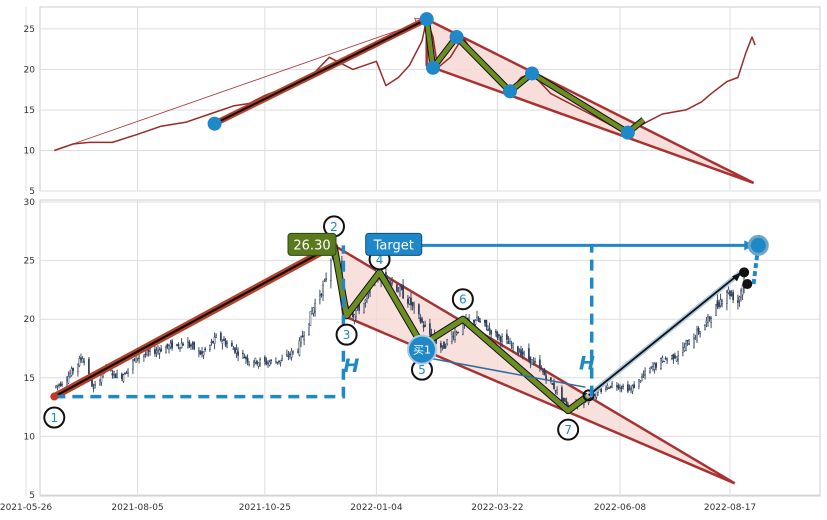 This screenshot has width=827, height=520. I want to click on target-label-text: Target, so click(393, 245).